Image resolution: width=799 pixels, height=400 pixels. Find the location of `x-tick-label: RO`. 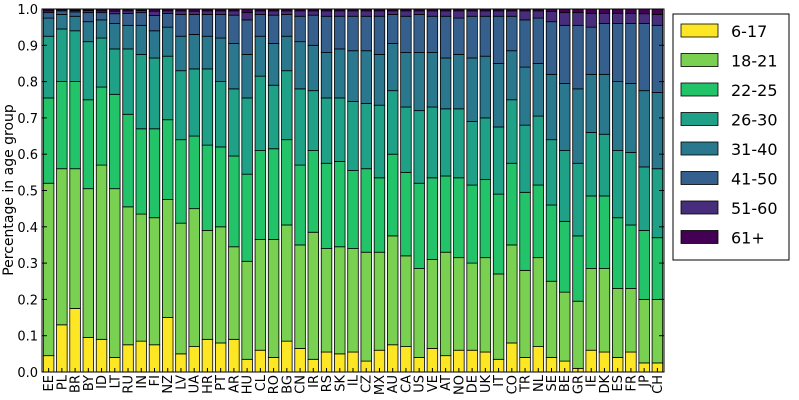

x-tick-label: RO is located at coordinates (274, 384).